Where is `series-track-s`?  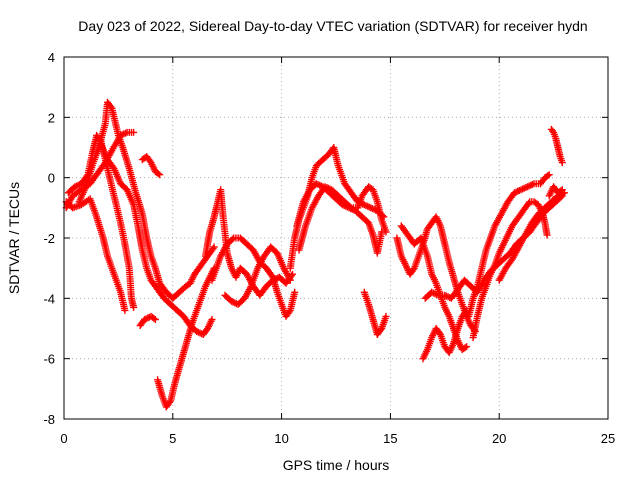 series-track-s is located at coordinates (493, 247).